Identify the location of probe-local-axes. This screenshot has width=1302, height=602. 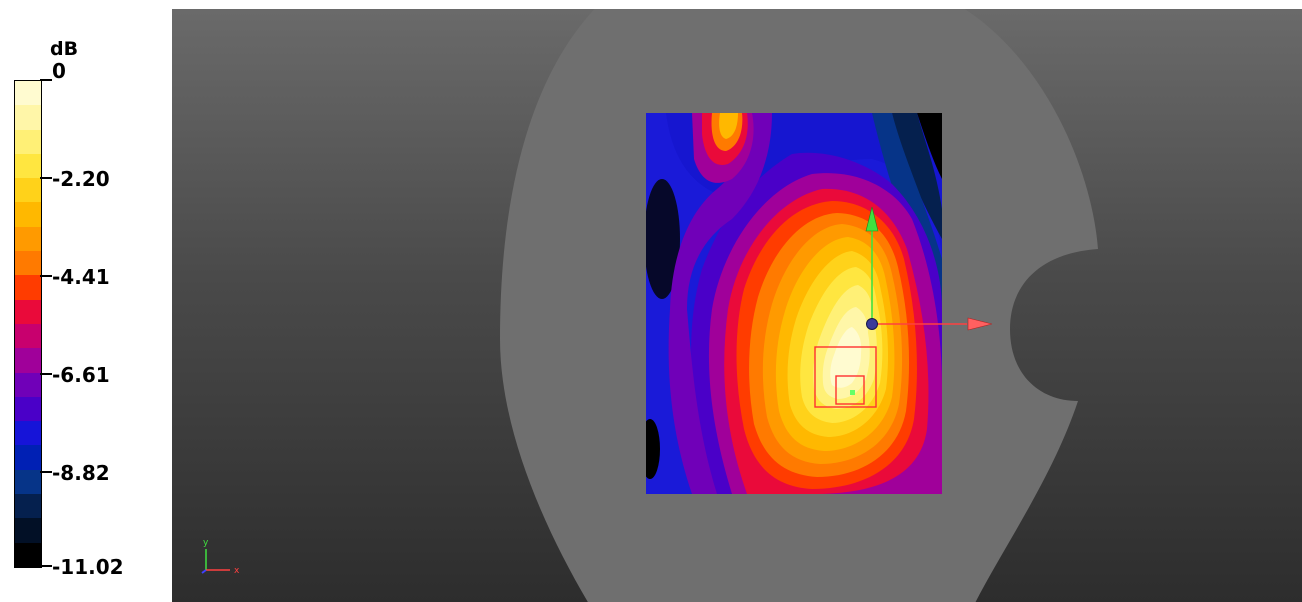
(929, 268).